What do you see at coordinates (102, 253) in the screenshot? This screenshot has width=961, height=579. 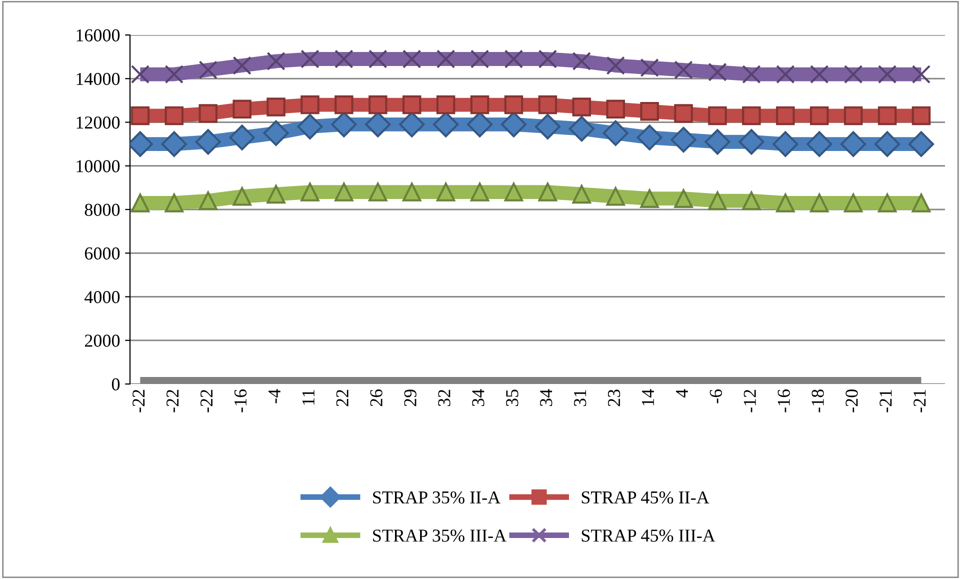 I see `y-tick-label: 6000` at bounding box center [102, 253].